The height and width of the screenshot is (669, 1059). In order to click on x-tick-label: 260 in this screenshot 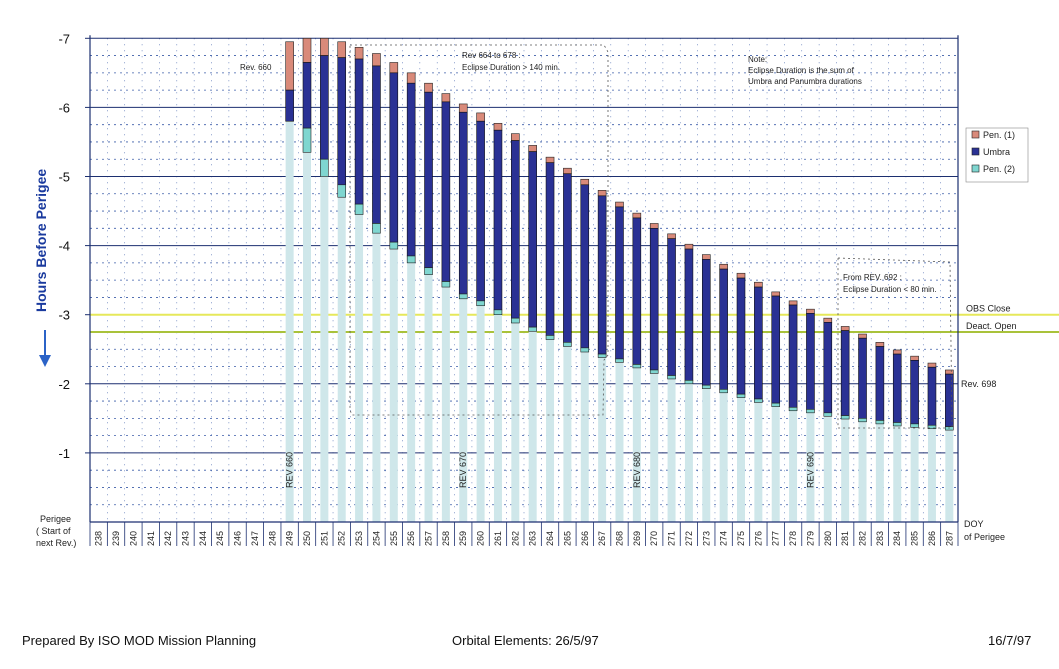, I will do `click(481, 538)`.